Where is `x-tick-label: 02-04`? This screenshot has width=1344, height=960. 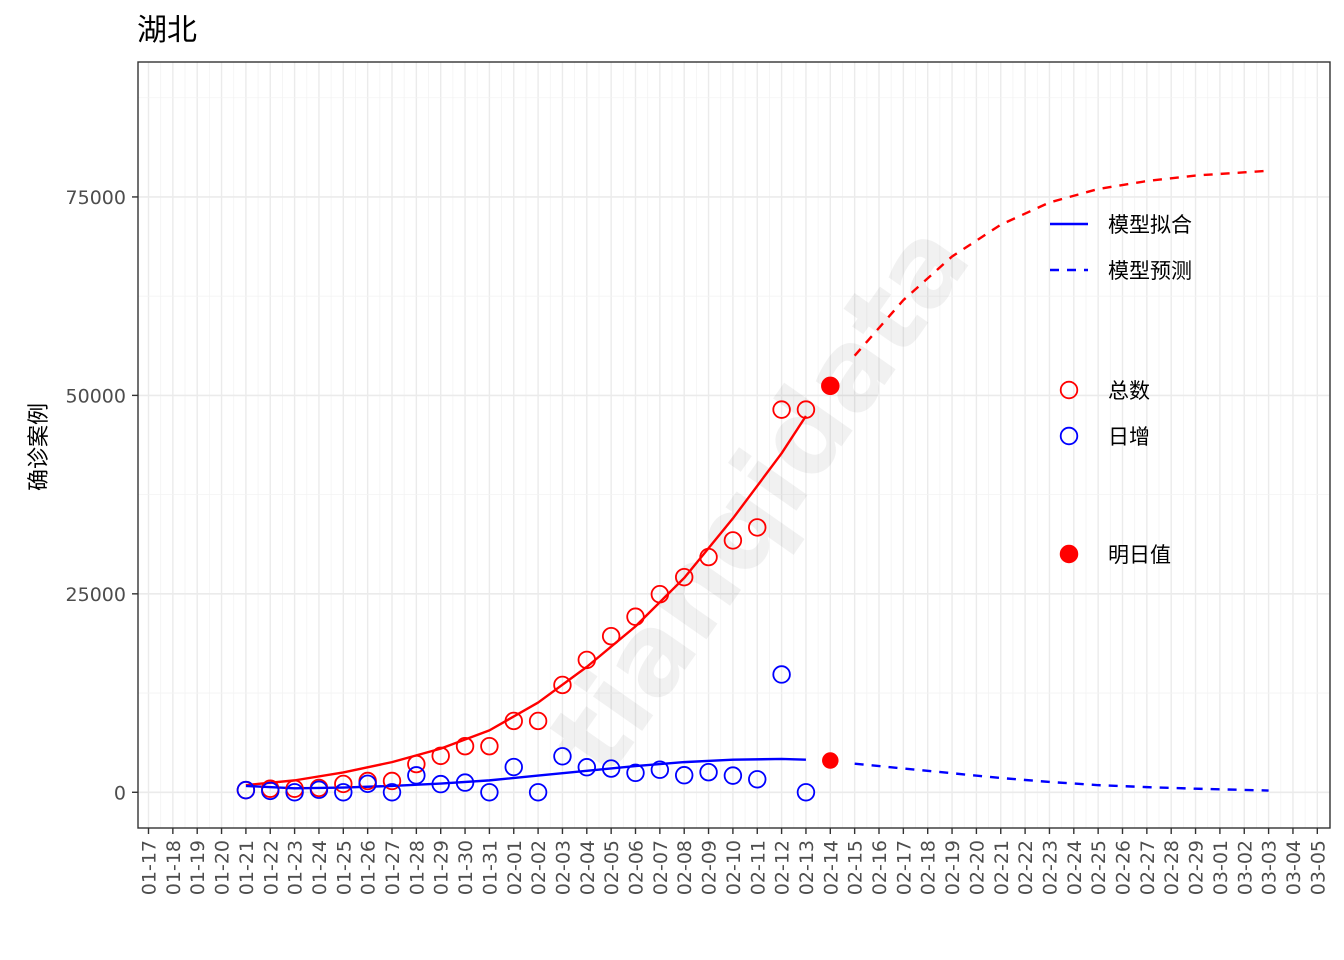
x-tick-label: 02-04 is located at coordinates (588, 867).